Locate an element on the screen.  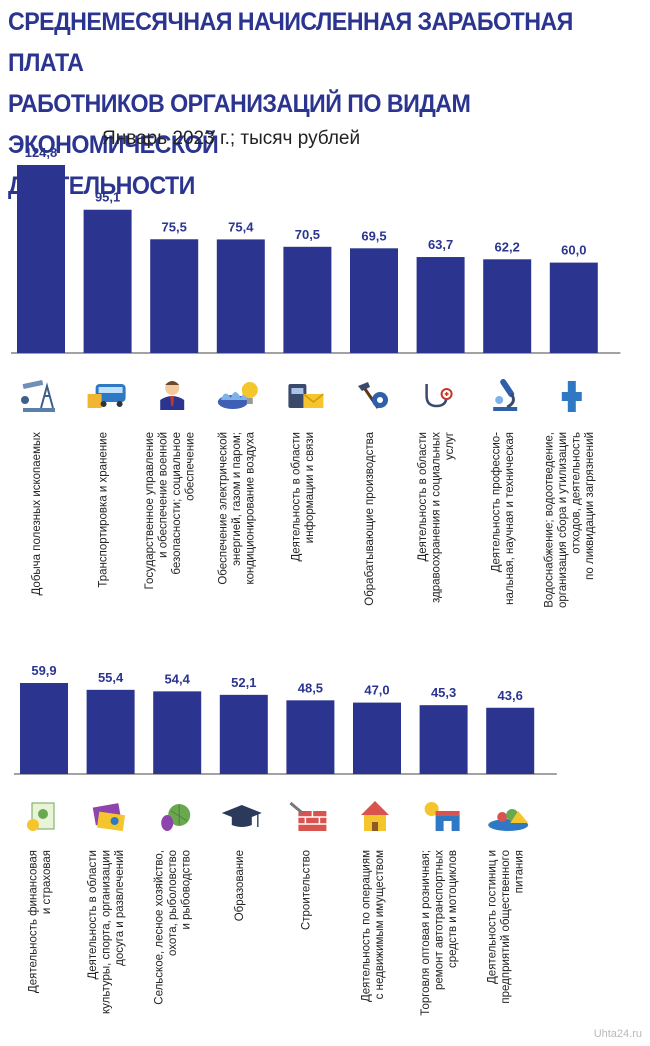
hammer-gear-icon is located at coordinates (373, 395).